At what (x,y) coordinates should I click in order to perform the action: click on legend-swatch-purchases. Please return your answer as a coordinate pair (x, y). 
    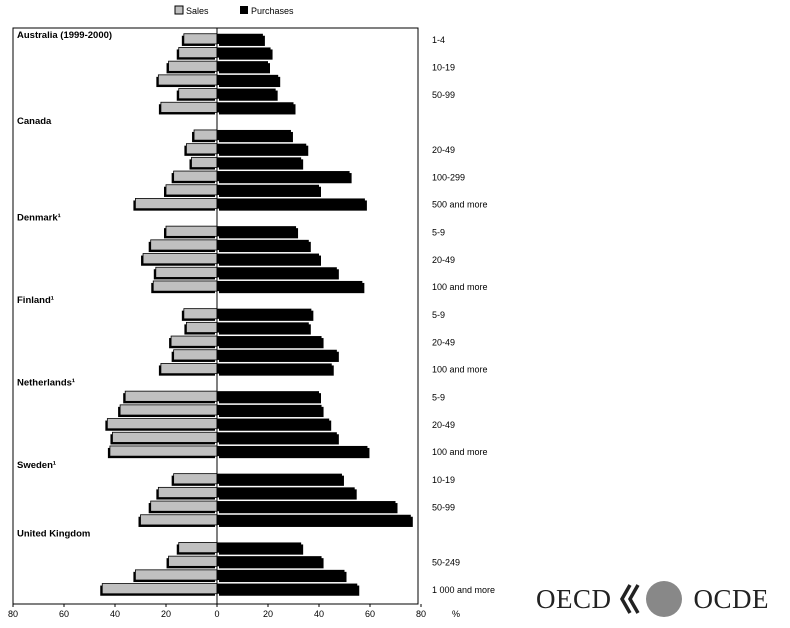
    Looking at the image, I should click on (244, 10).